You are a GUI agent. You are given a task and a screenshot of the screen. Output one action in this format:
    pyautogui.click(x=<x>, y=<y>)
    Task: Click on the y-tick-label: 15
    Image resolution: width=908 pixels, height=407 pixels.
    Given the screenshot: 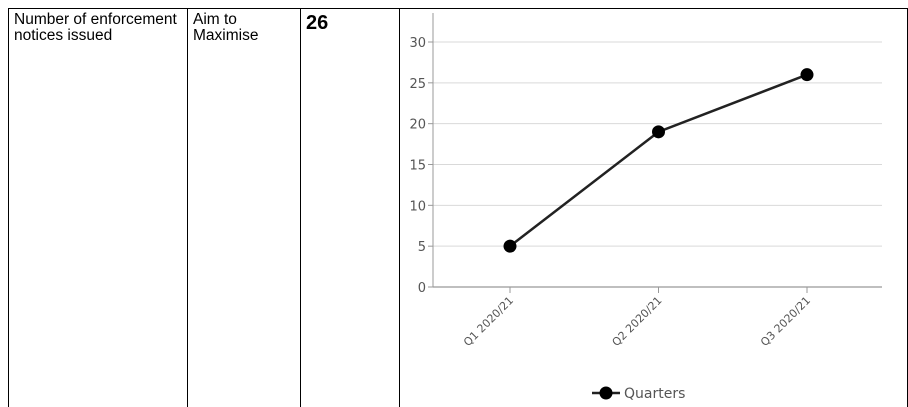 What is the action you would take?
    pyautogui.click(x=417, y=166)
    